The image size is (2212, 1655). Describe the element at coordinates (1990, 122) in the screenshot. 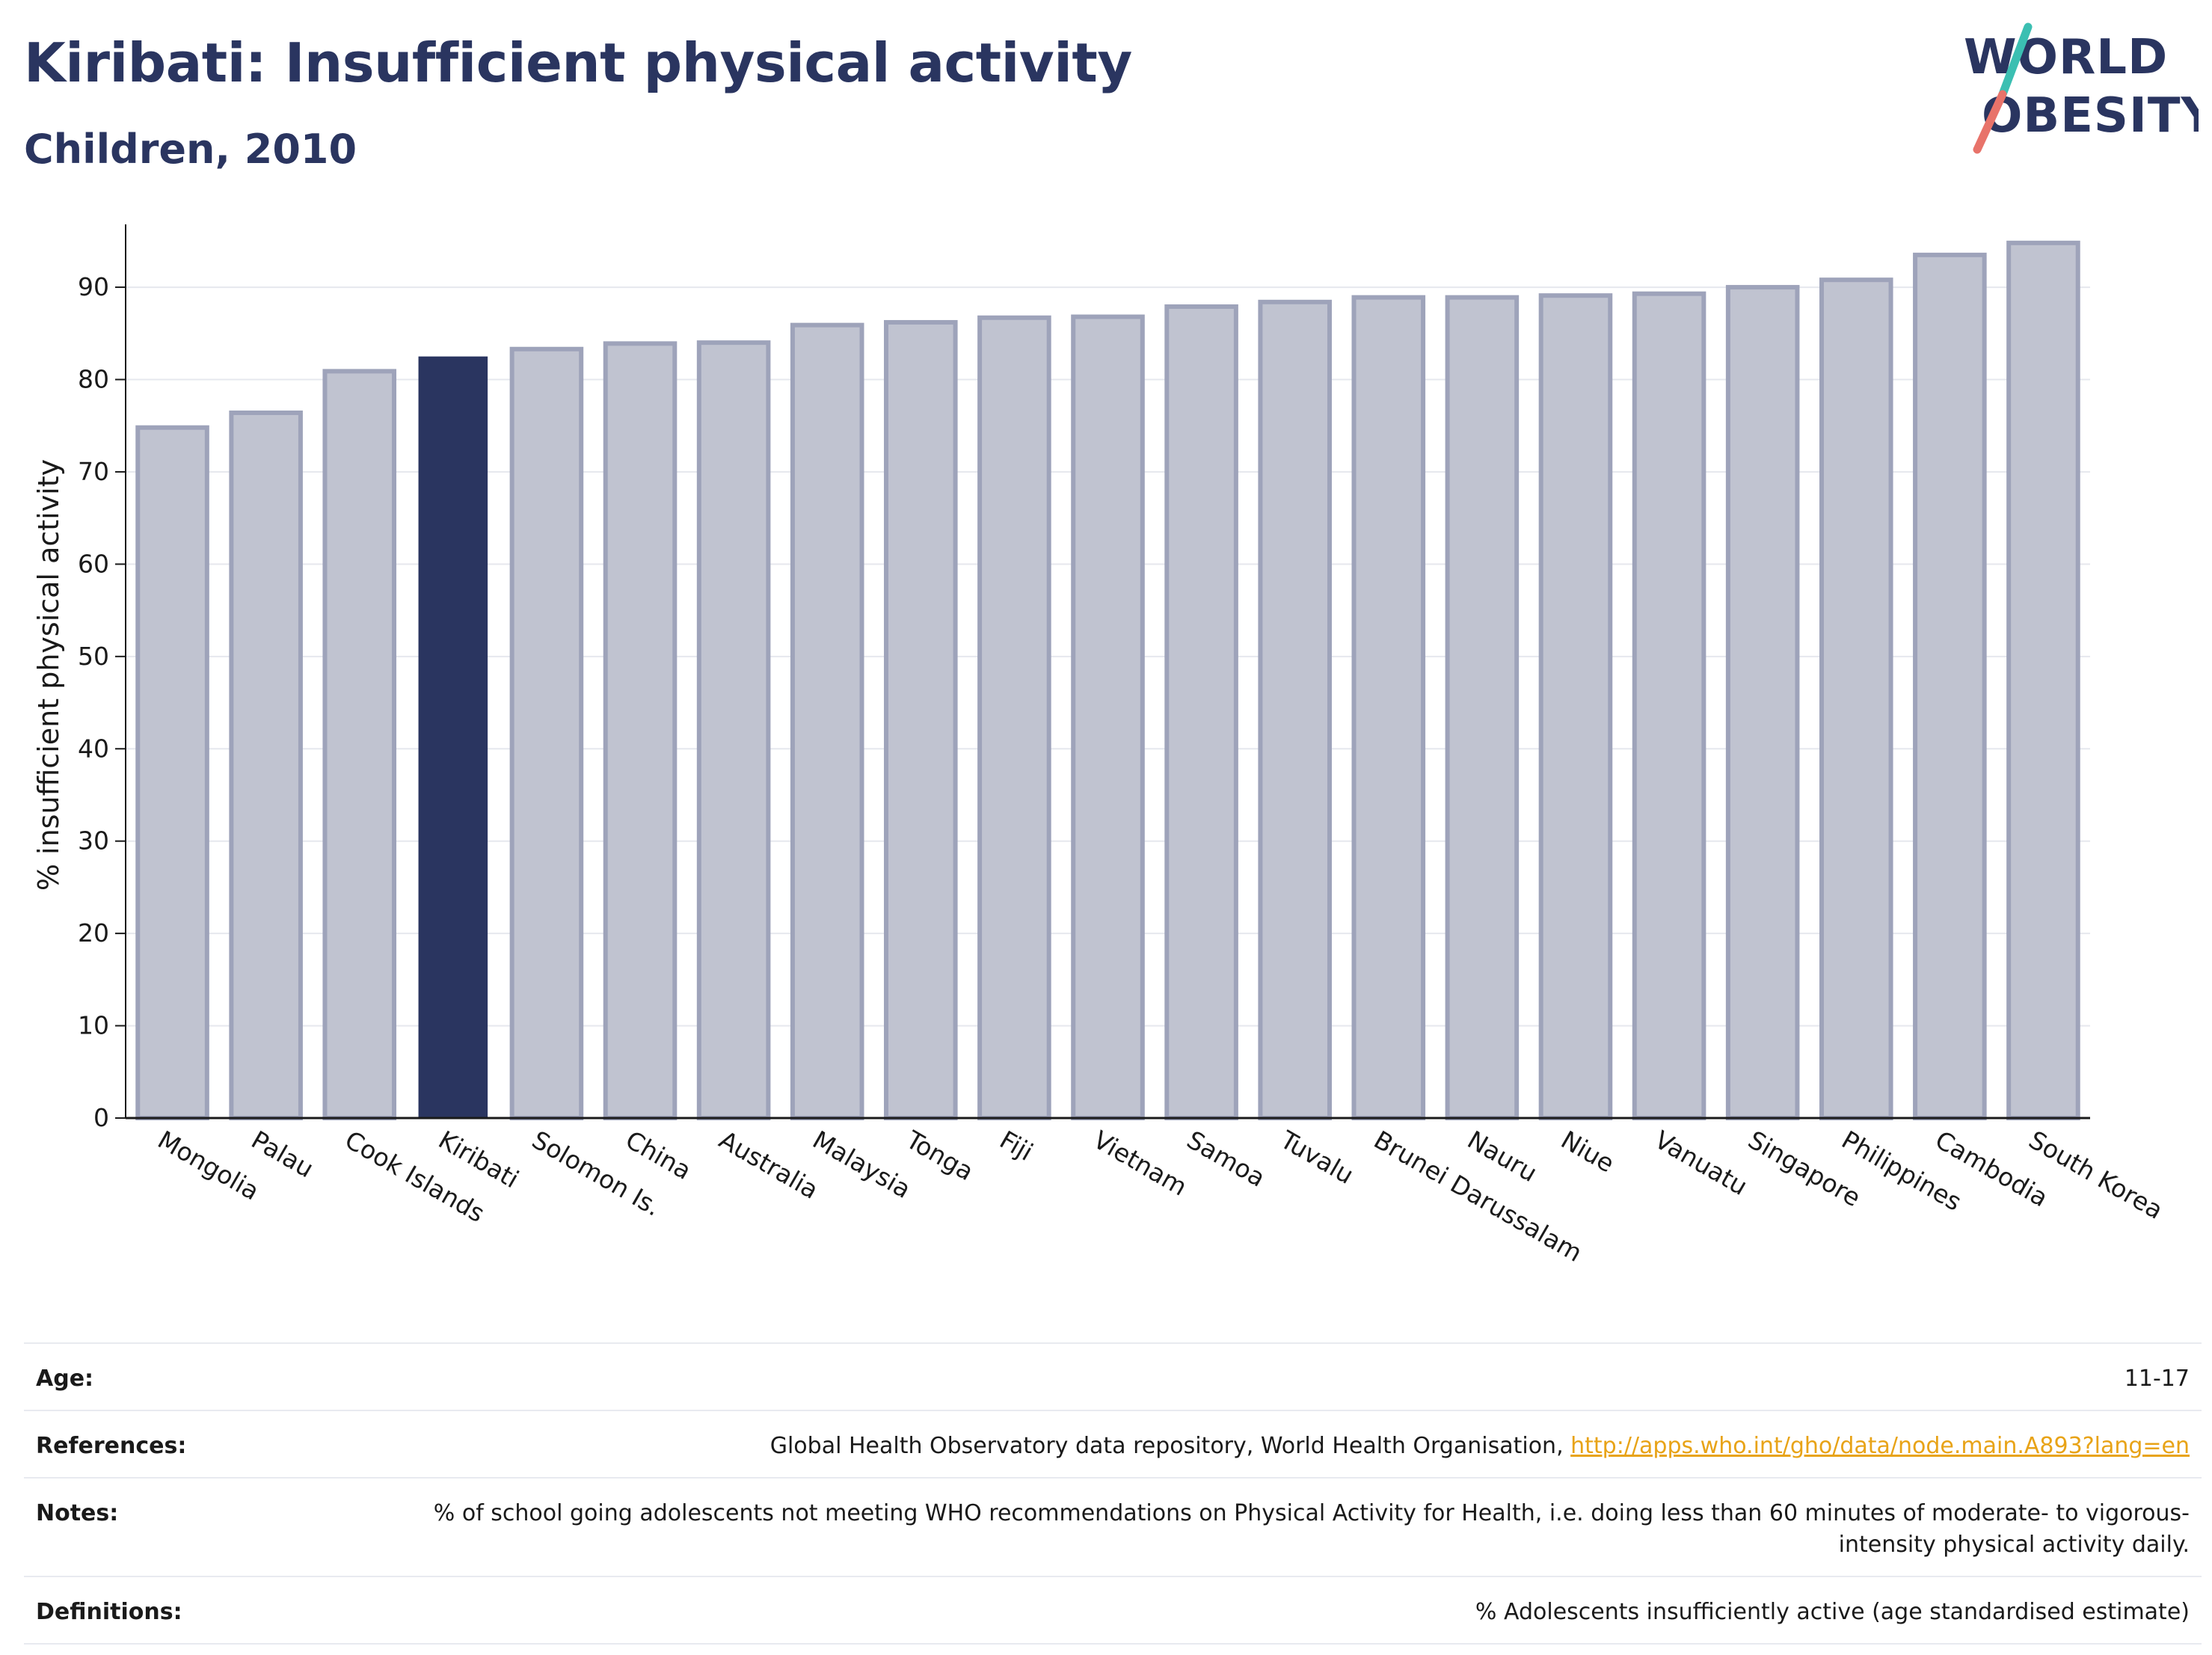

I see `logo-slash-coral-icon` at that location.